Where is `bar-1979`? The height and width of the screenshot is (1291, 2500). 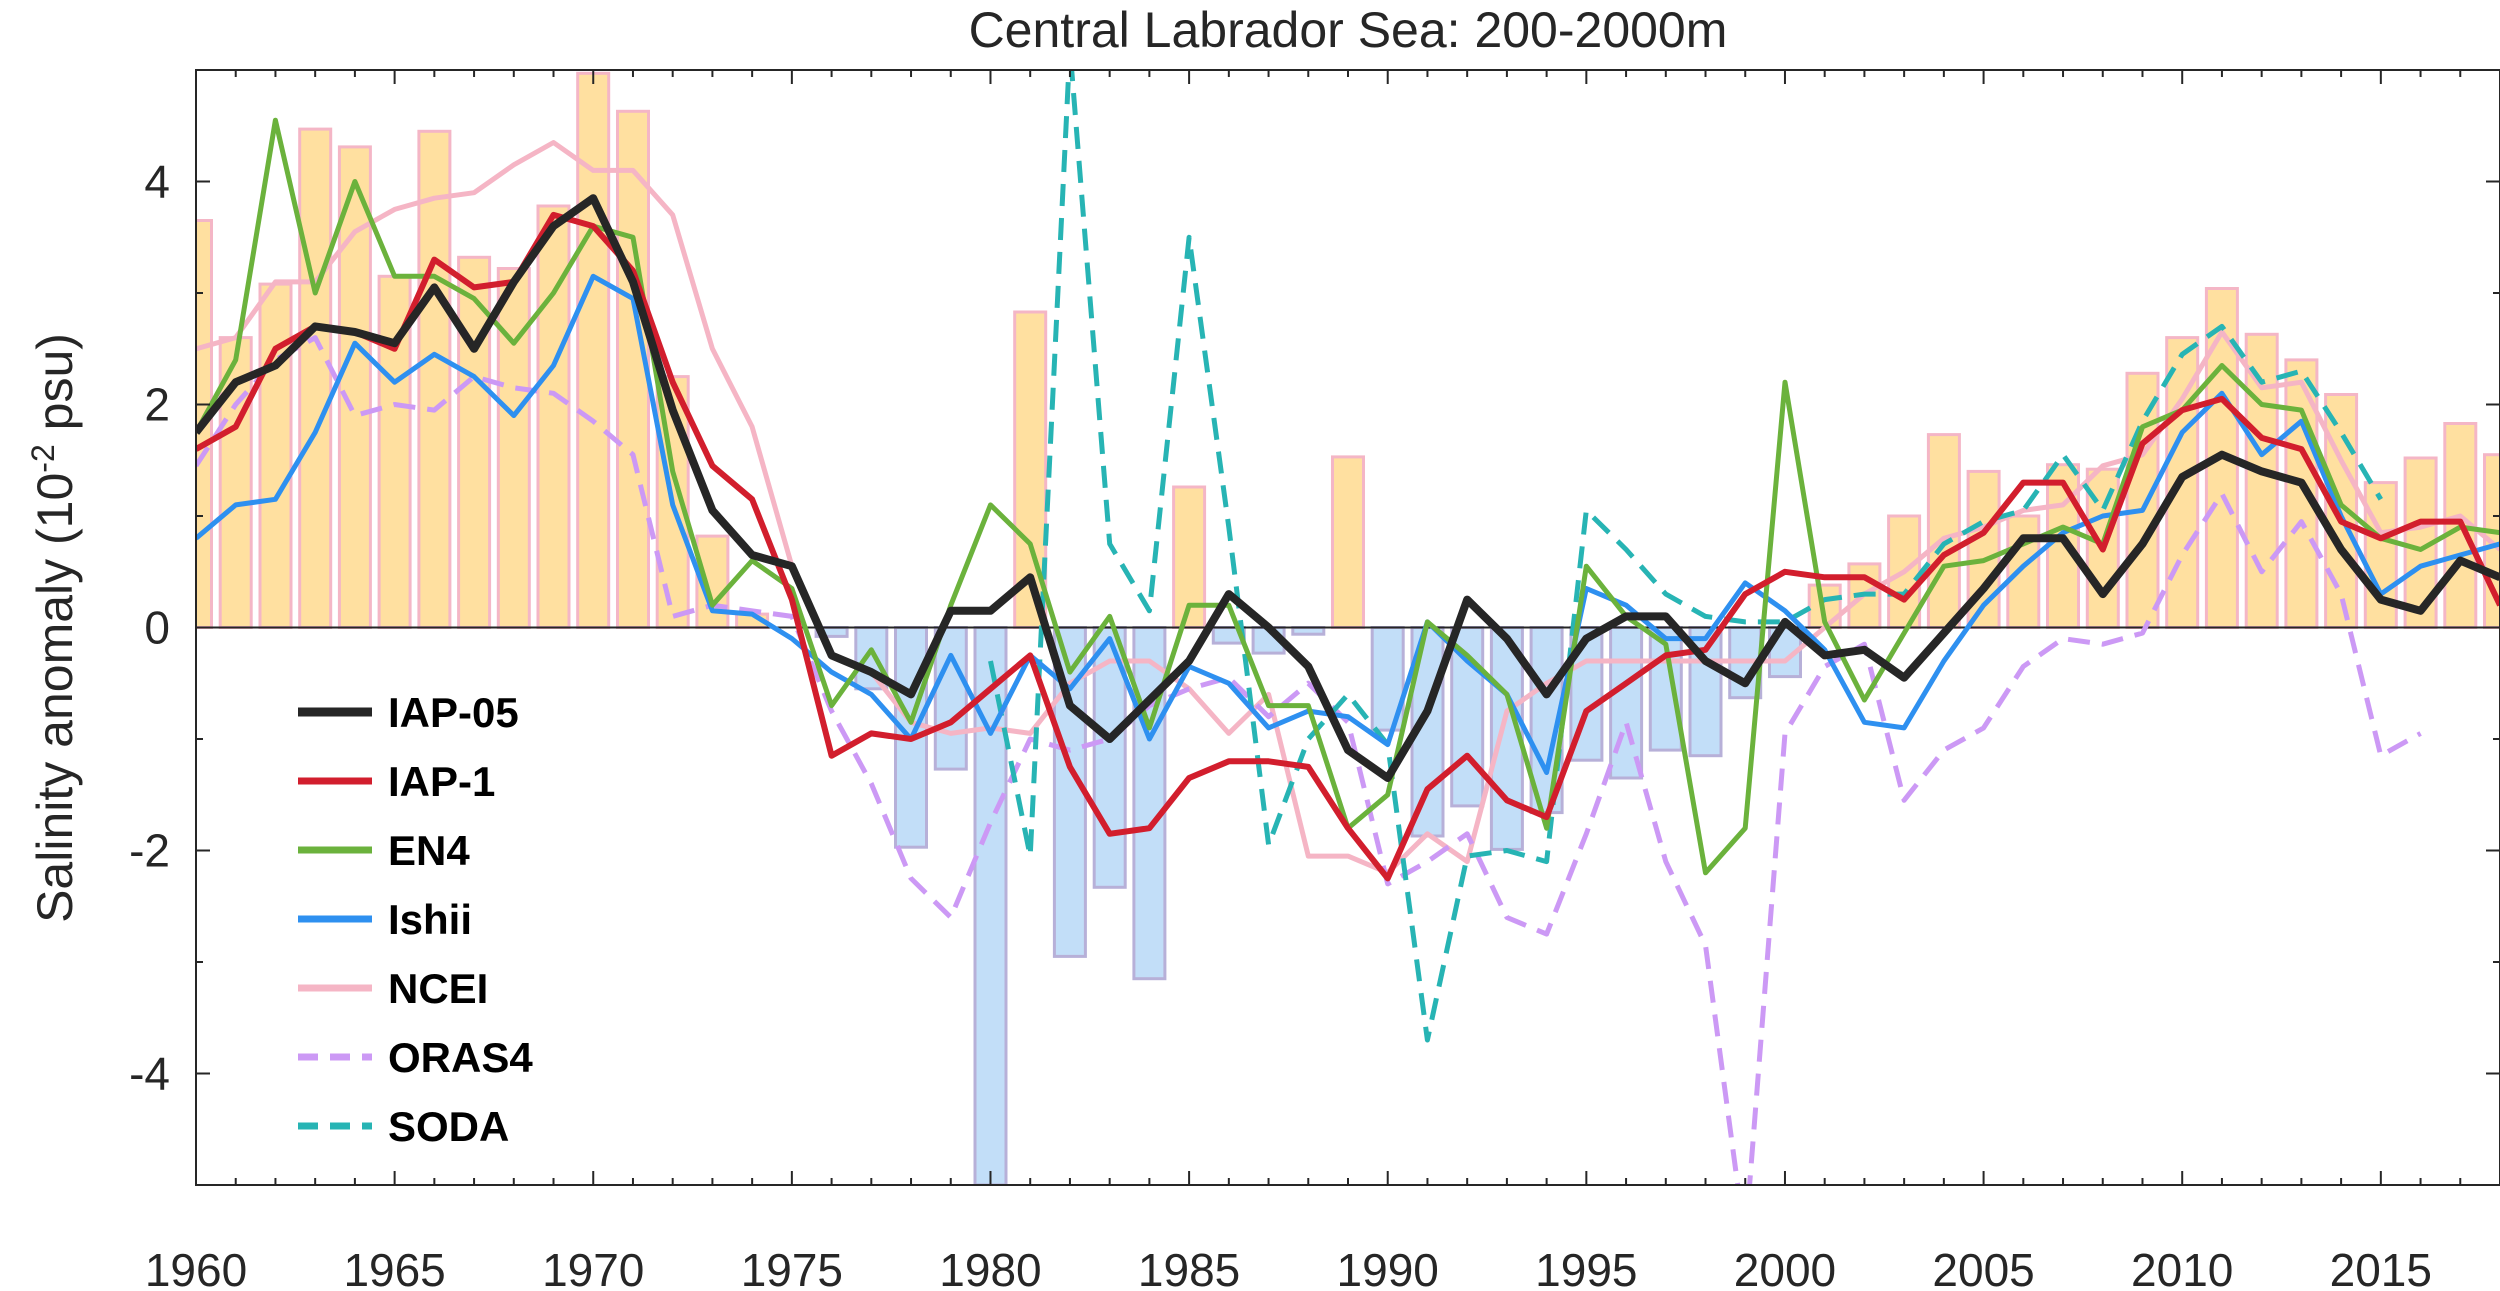
bar-1979 is located at coordinates (950, 698).